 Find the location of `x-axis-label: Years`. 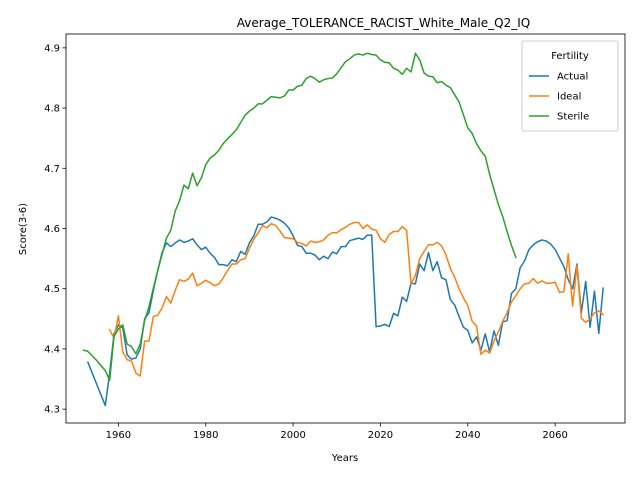

x-axis-label: Years is located at coordinates (344, 458).